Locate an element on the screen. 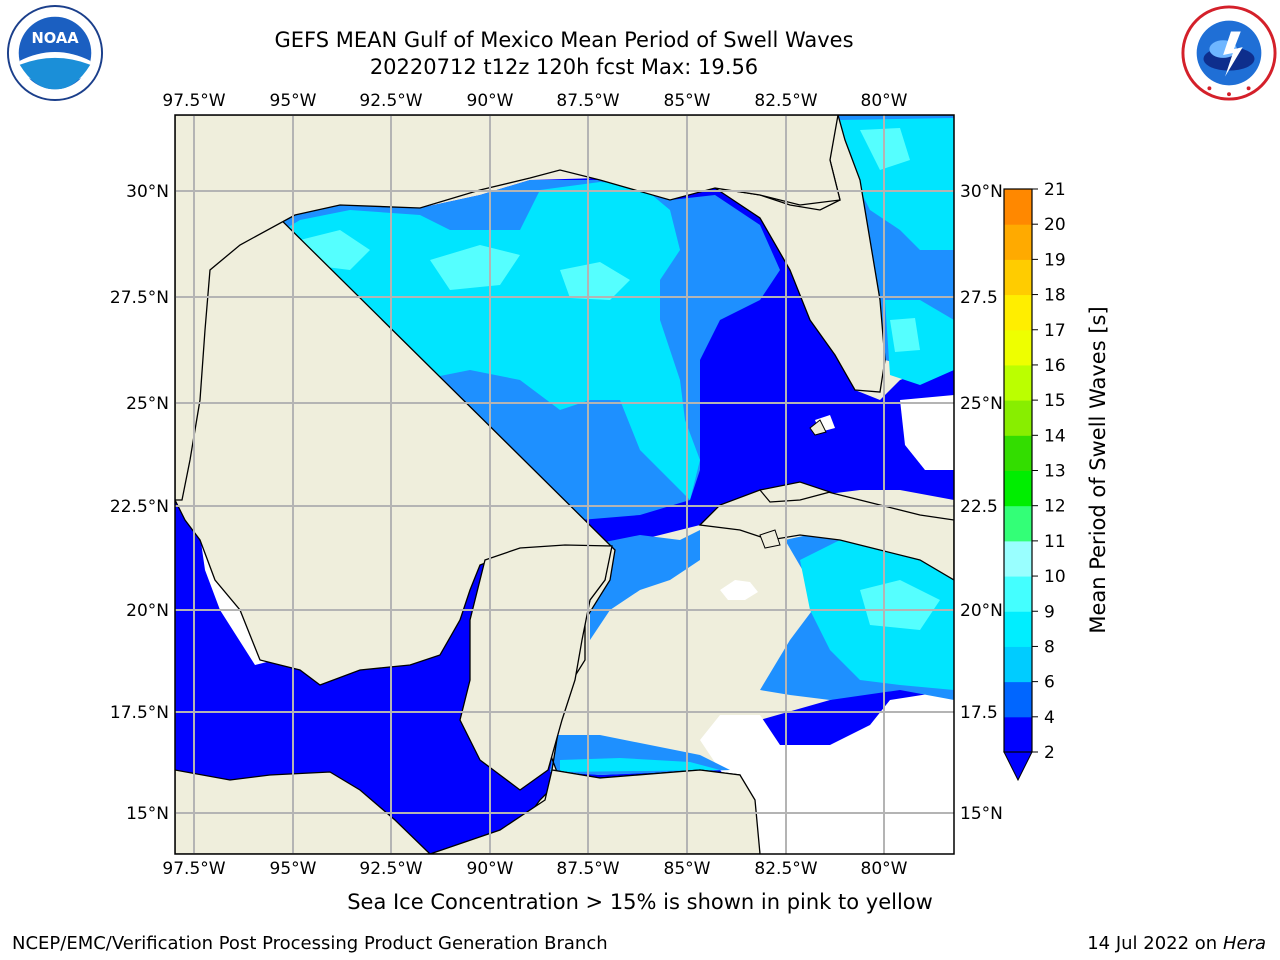 This screenshot has height=960, width=1280. colorbar-tick-label: 6 is located at coordinates (1049, 683).